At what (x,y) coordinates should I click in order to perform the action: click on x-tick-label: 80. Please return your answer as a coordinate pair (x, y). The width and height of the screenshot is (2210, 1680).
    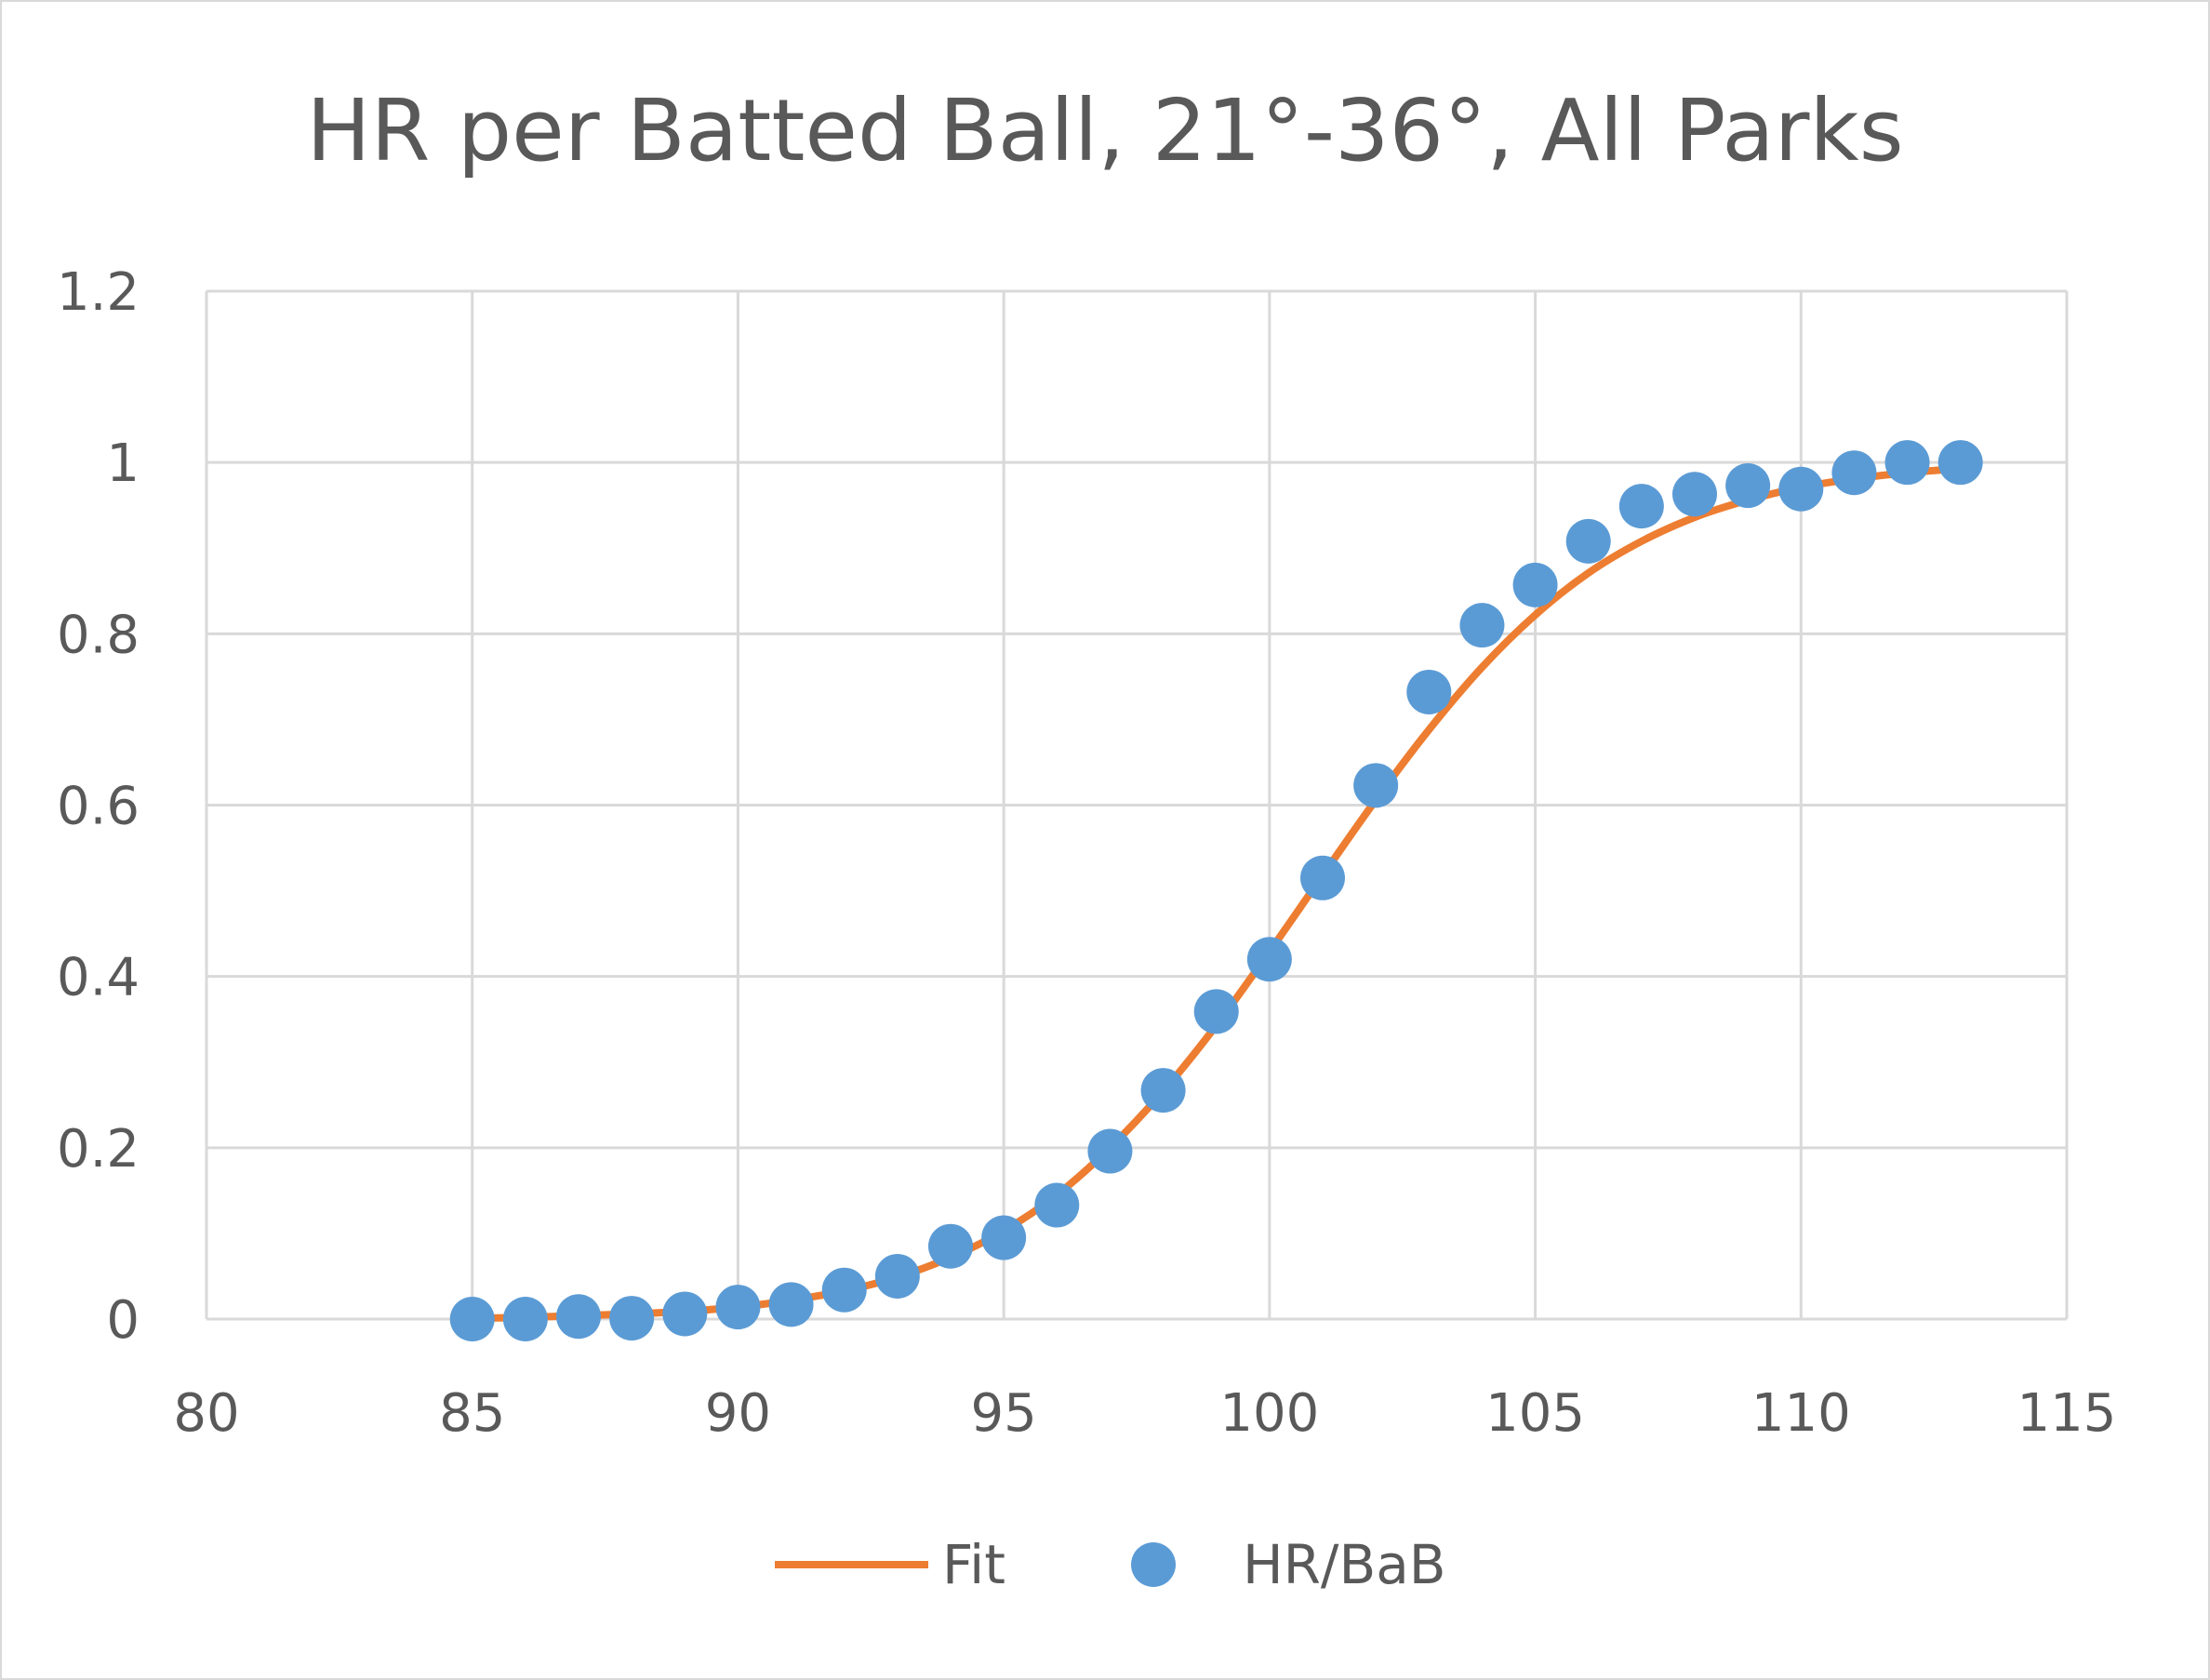
    Looking at the image, I should click on (206, 1413).